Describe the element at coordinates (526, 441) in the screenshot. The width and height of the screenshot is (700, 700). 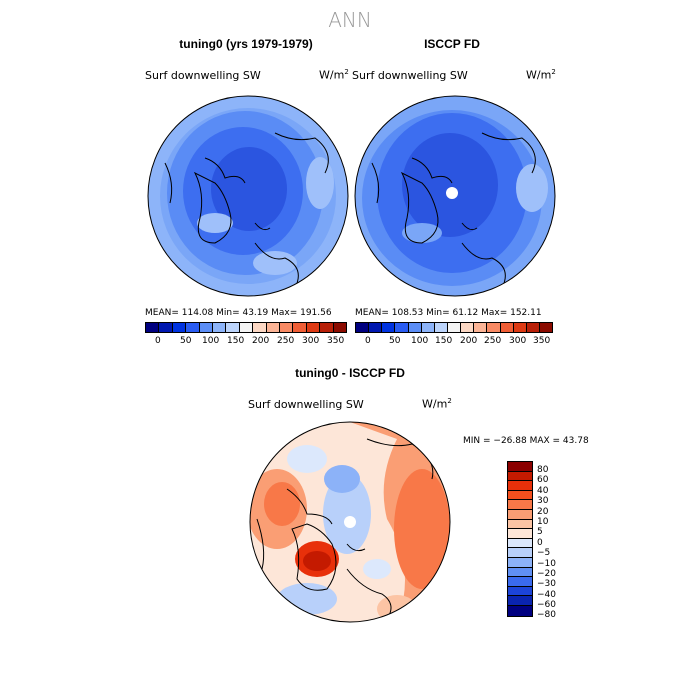
I see `diff-stats: MIN = −26.88 MAX = 43.78` at that location.